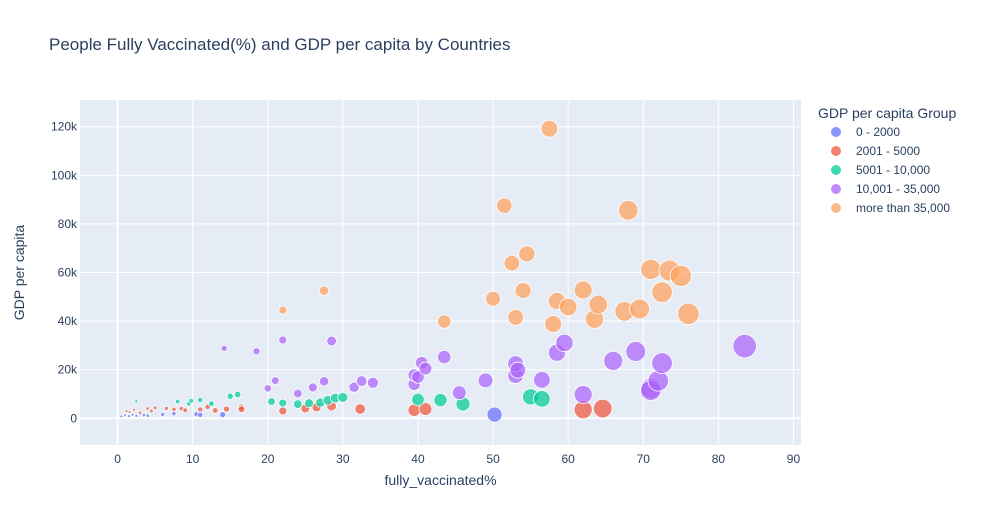  Describe the element at coordinates (890, 208) in the screenshot. I see `legend-item: more than 35,000` at that location.